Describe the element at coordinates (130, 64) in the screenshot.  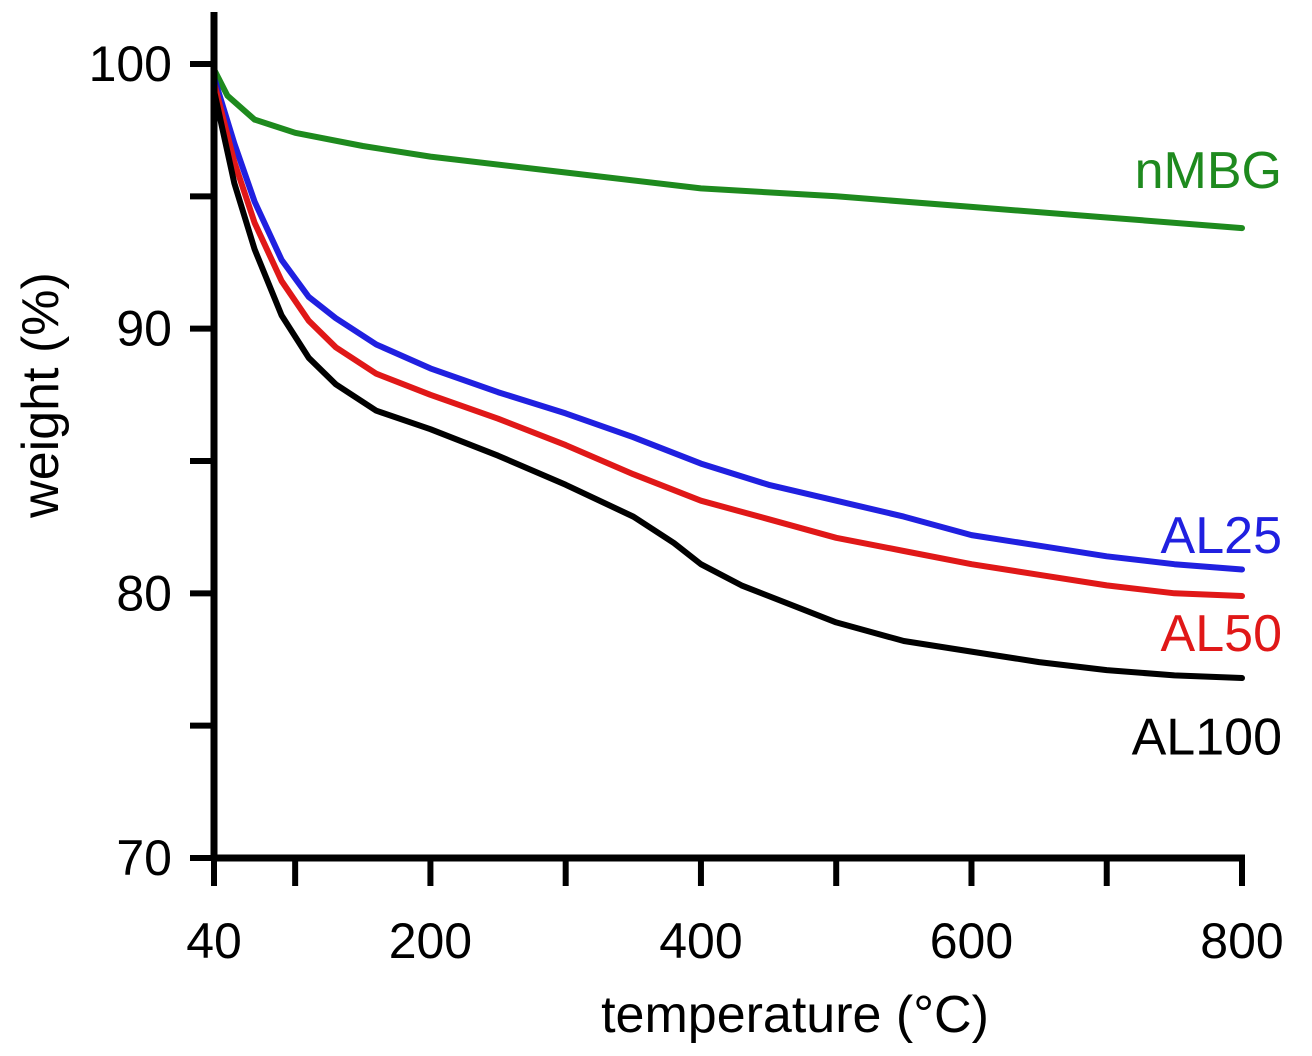
I see `y-tick-label: 100` at that location.